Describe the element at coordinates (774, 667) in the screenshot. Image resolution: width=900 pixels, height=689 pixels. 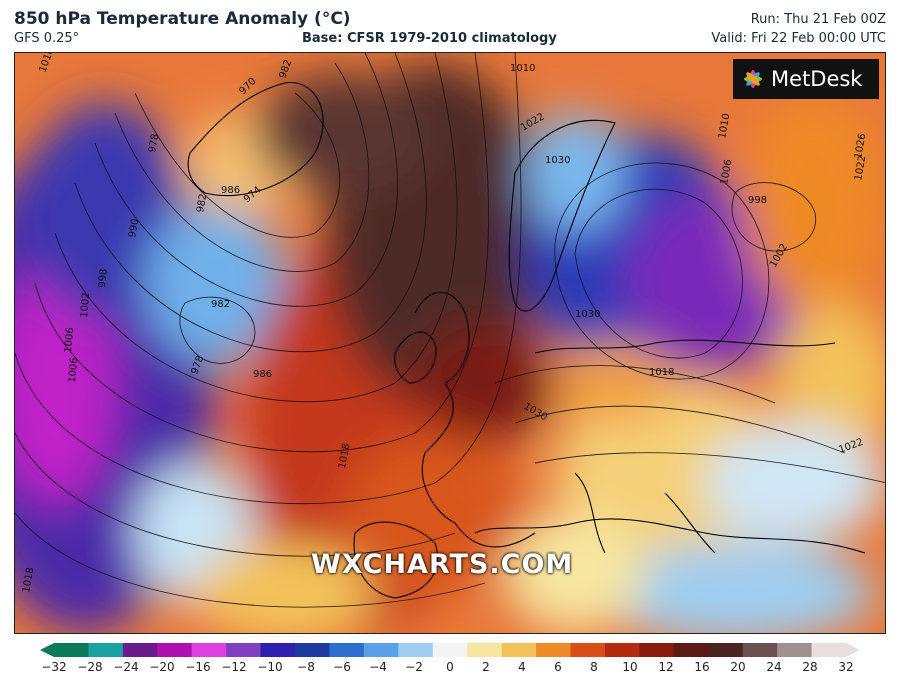
I see `colorbar-tick-label: 24` at that location.